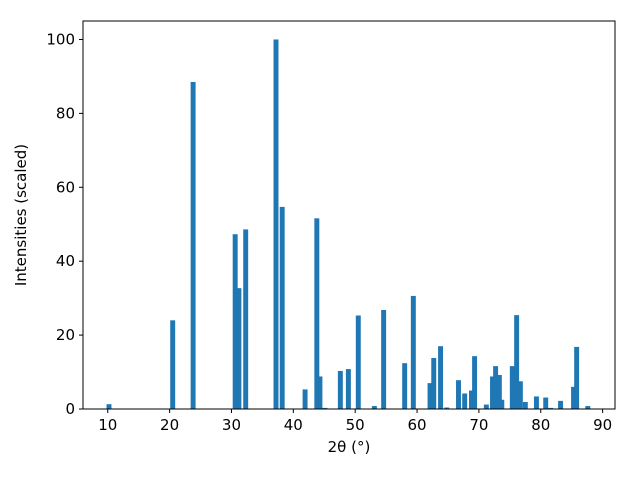 The width and height of the screenshot is (640, 480). What do you see at coordinates (293, 425) in the screenshot?
I see `x-tick-label: 40` at bounding box center [293, 425].